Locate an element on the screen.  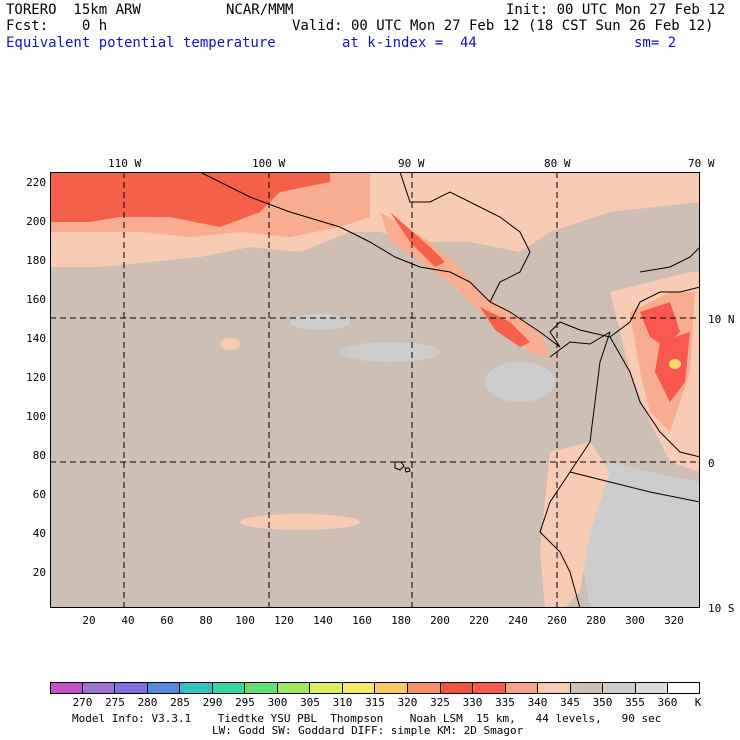
x-tick: 140 is located at coordinates (323, 620).